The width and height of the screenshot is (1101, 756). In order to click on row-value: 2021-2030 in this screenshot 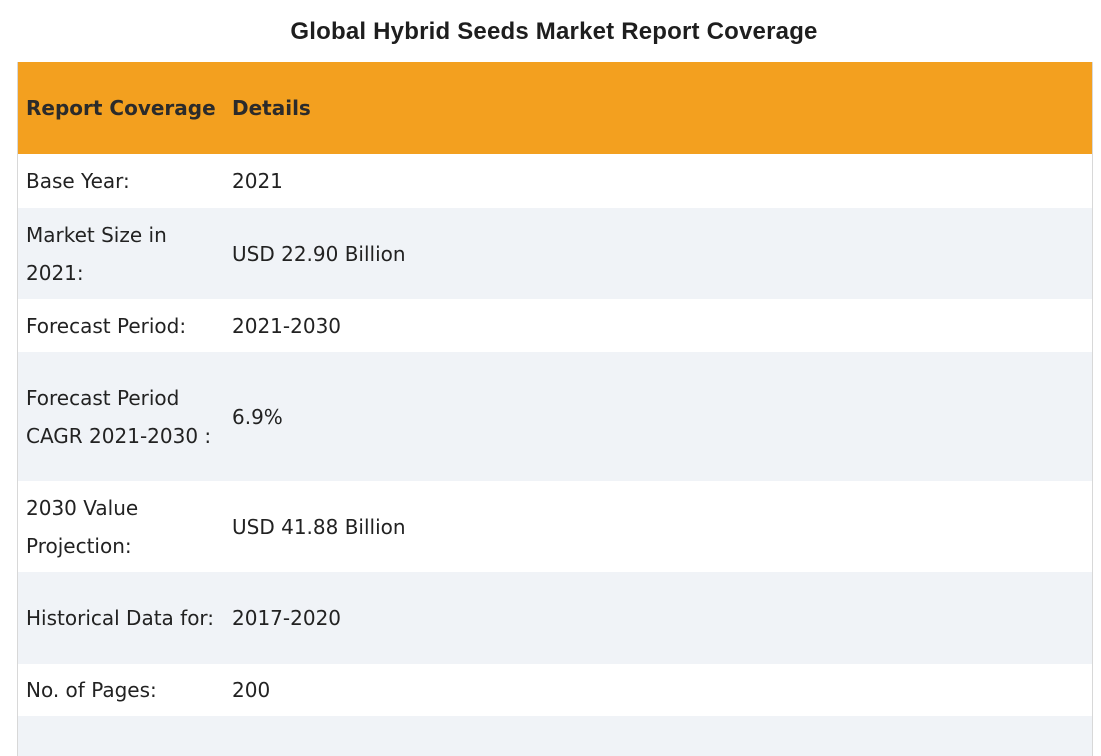, I will do `click(287, 325)`.